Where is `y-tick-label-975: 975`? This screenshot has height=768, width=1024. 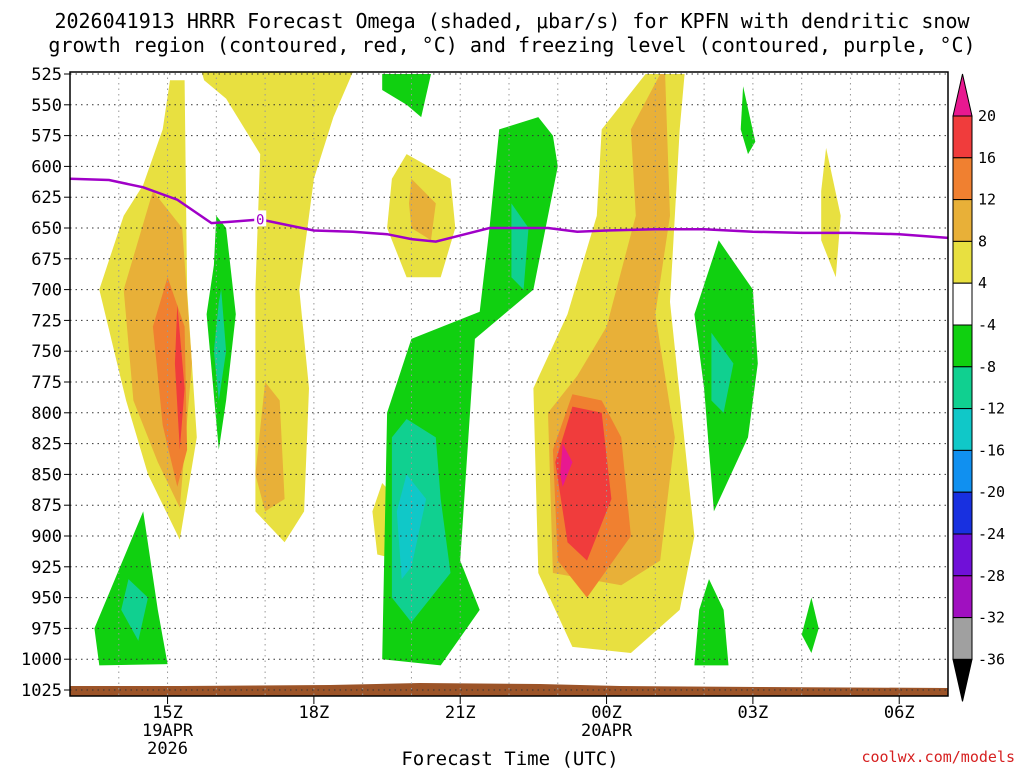
y-tick-label-975: 975 is located at coordinates (46, 629).